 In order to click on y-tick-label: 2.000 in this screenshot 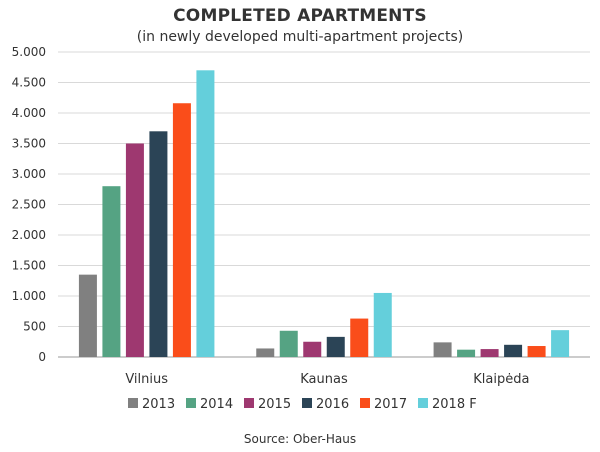, I will do `click(29, 235)`.